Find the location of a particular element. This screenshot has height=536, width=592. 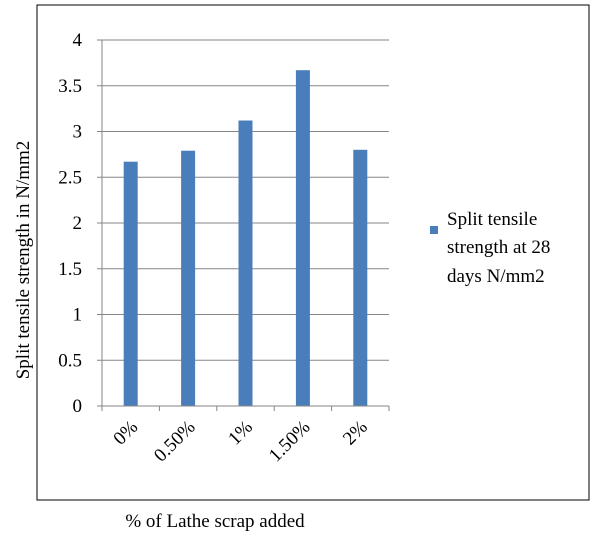

y-tick-label: 1.5 is located at coordinates (70, 269).